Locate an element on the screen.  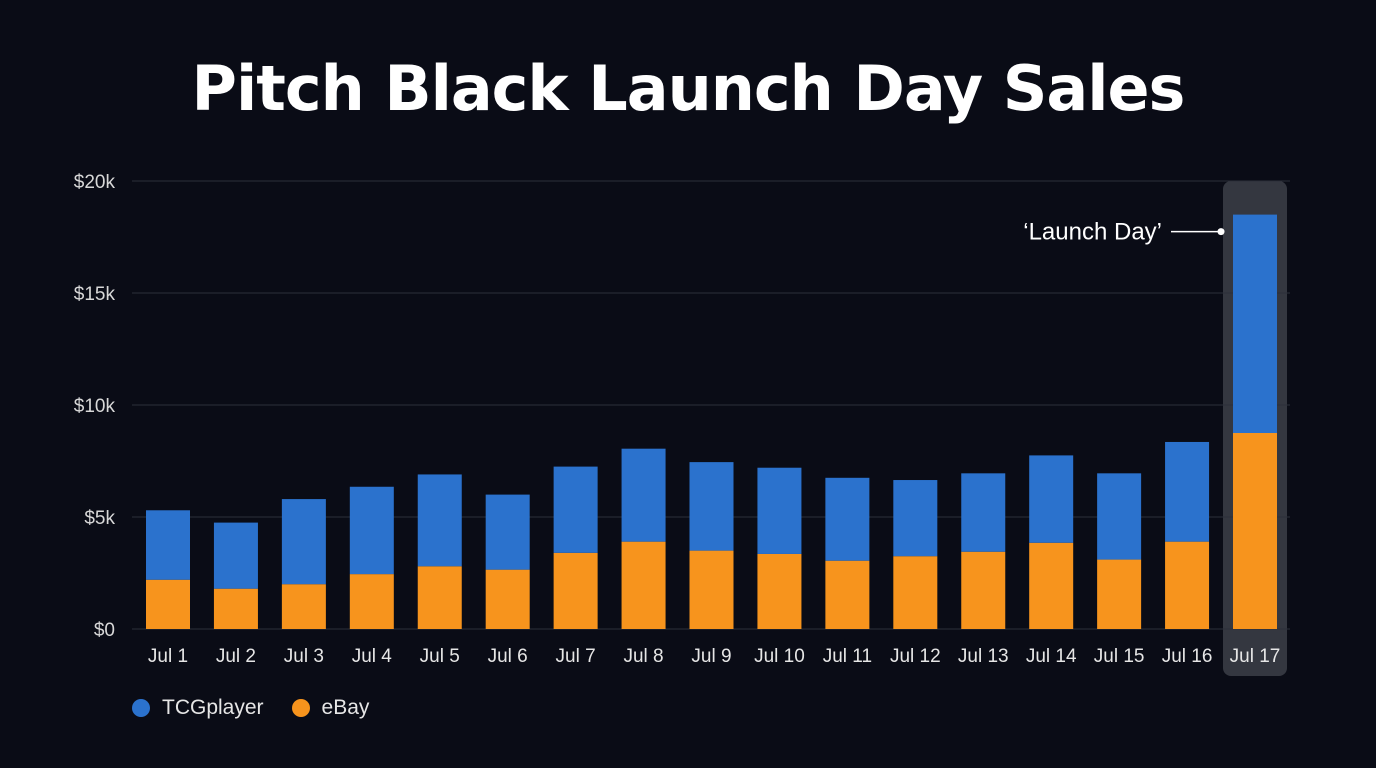
legend-swatch-ebay is located at coordinates (300, 708).